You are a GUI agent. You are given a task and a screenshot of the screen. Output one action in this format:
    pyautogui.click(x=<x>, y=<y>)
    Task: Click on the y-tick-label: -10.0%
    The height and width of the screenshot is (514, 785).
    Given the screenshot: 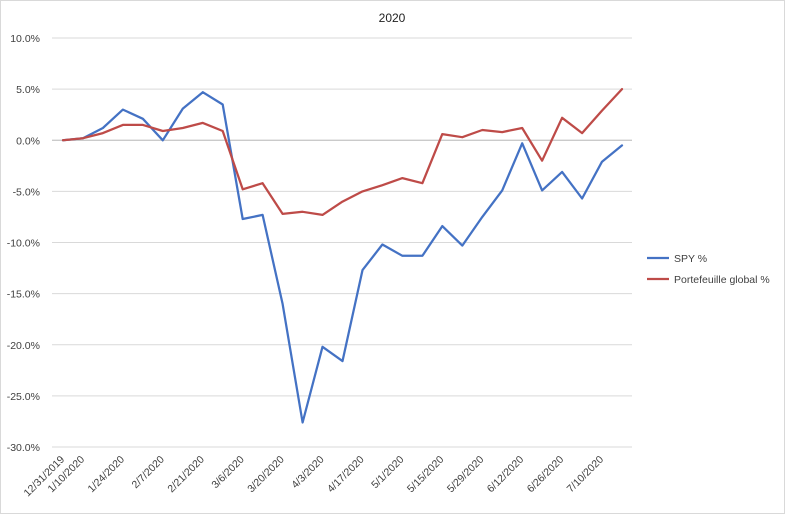 What is the action you would take?
    pyautogui.click(x=23, y=244)
    